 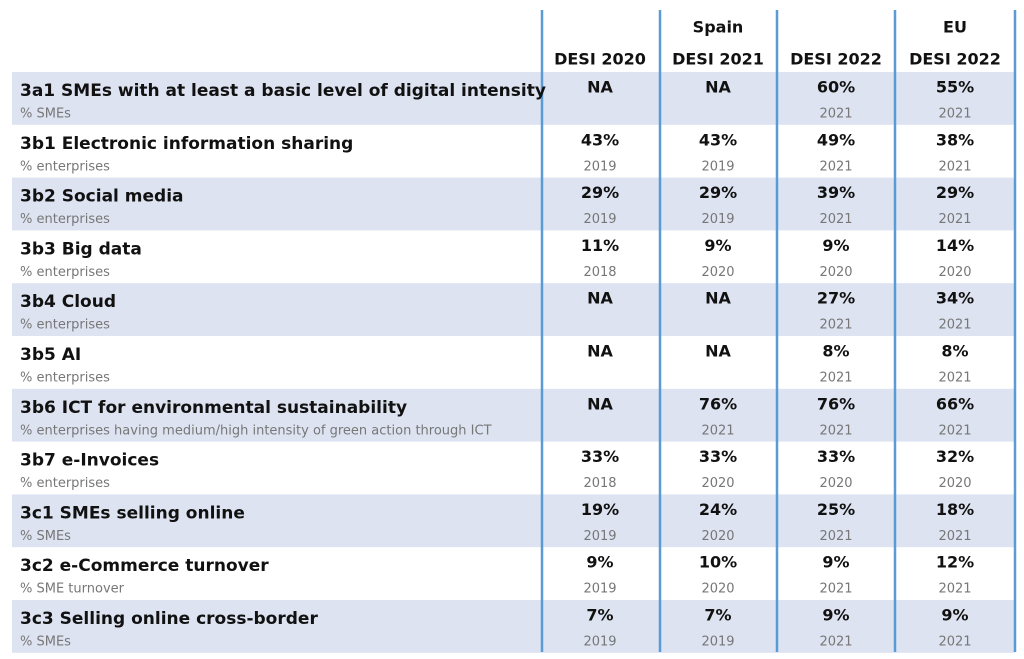 What do you see at coordinates (955, 27) in the screenshot?
I see `group-header: EU` at bounding box center [955, 27].